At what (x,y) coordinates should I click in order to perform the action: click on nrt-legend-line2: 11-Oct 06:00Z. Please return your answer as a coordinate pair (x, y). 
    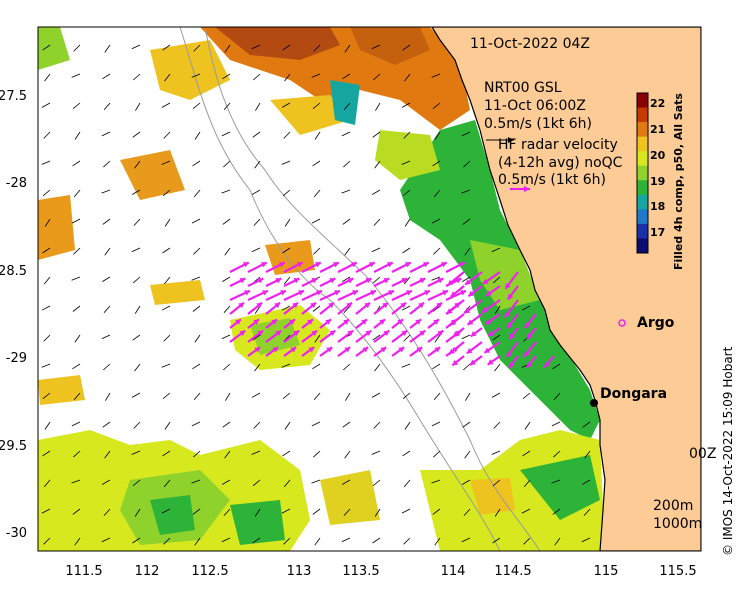
    Looking at the image, I should click on (535, 106).